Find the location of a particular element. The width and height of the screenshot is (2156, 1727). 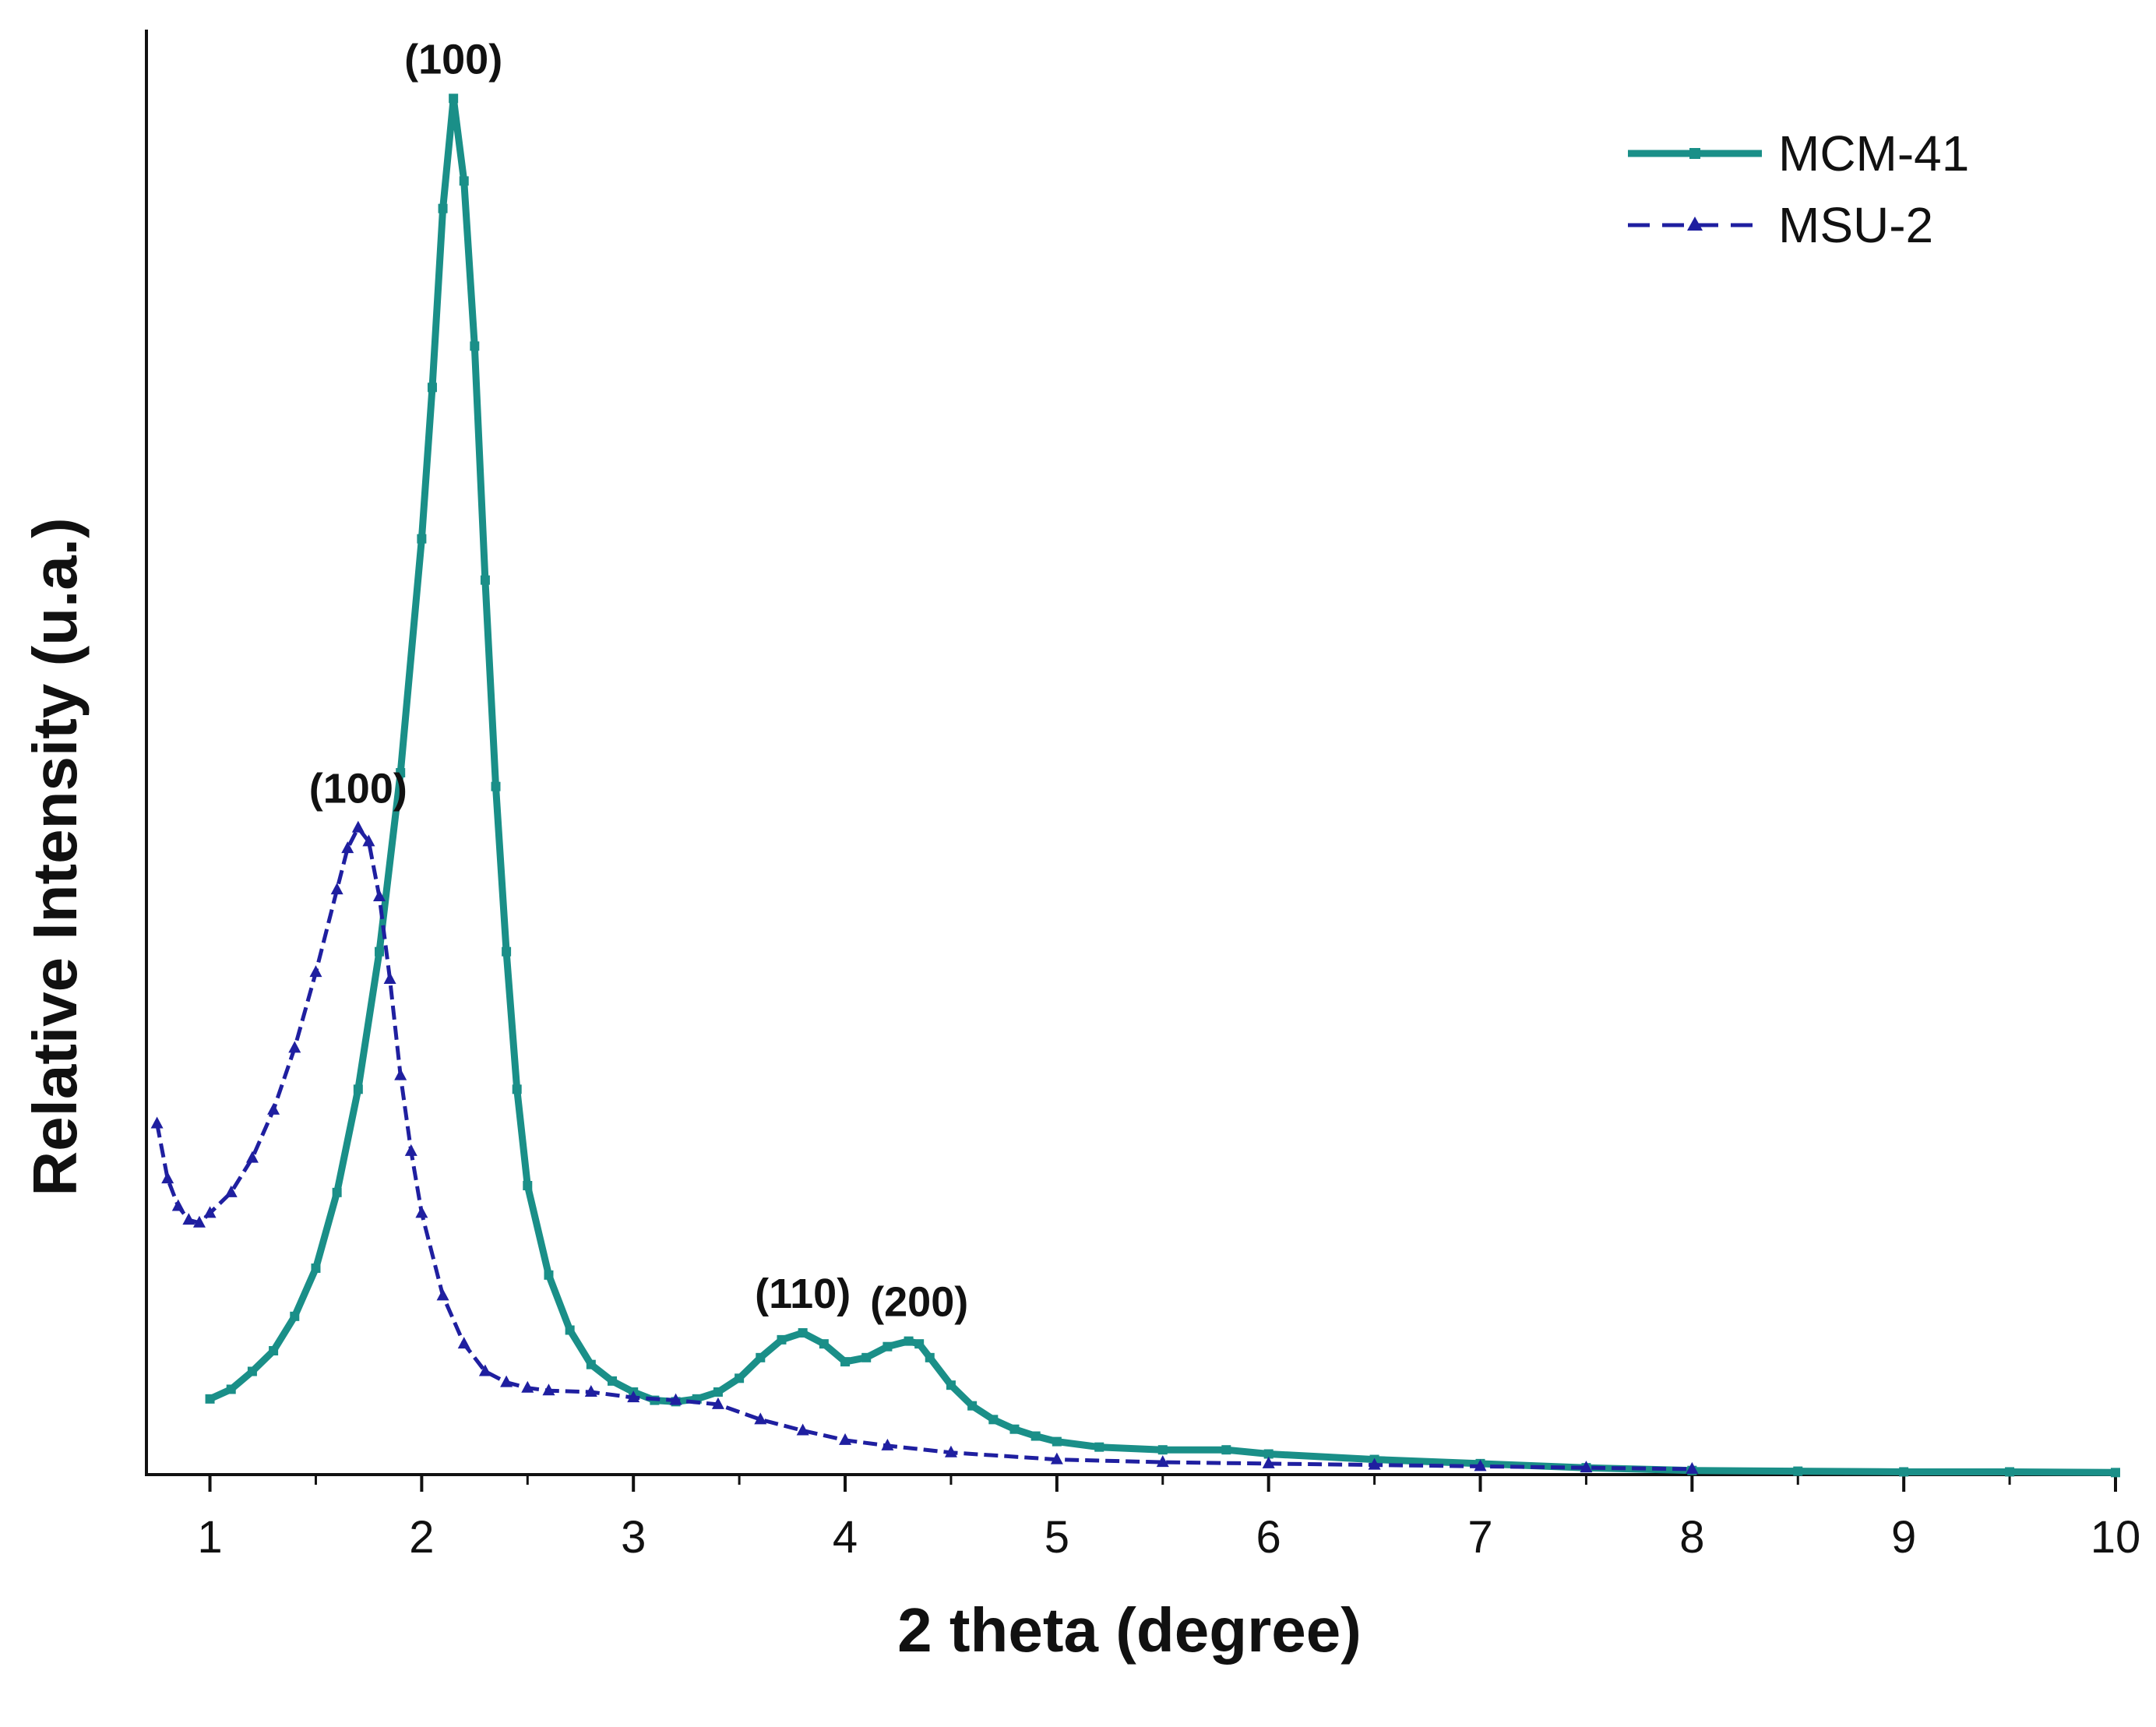

x-tick-label: 6 is located at coordinates (1268, 1537).